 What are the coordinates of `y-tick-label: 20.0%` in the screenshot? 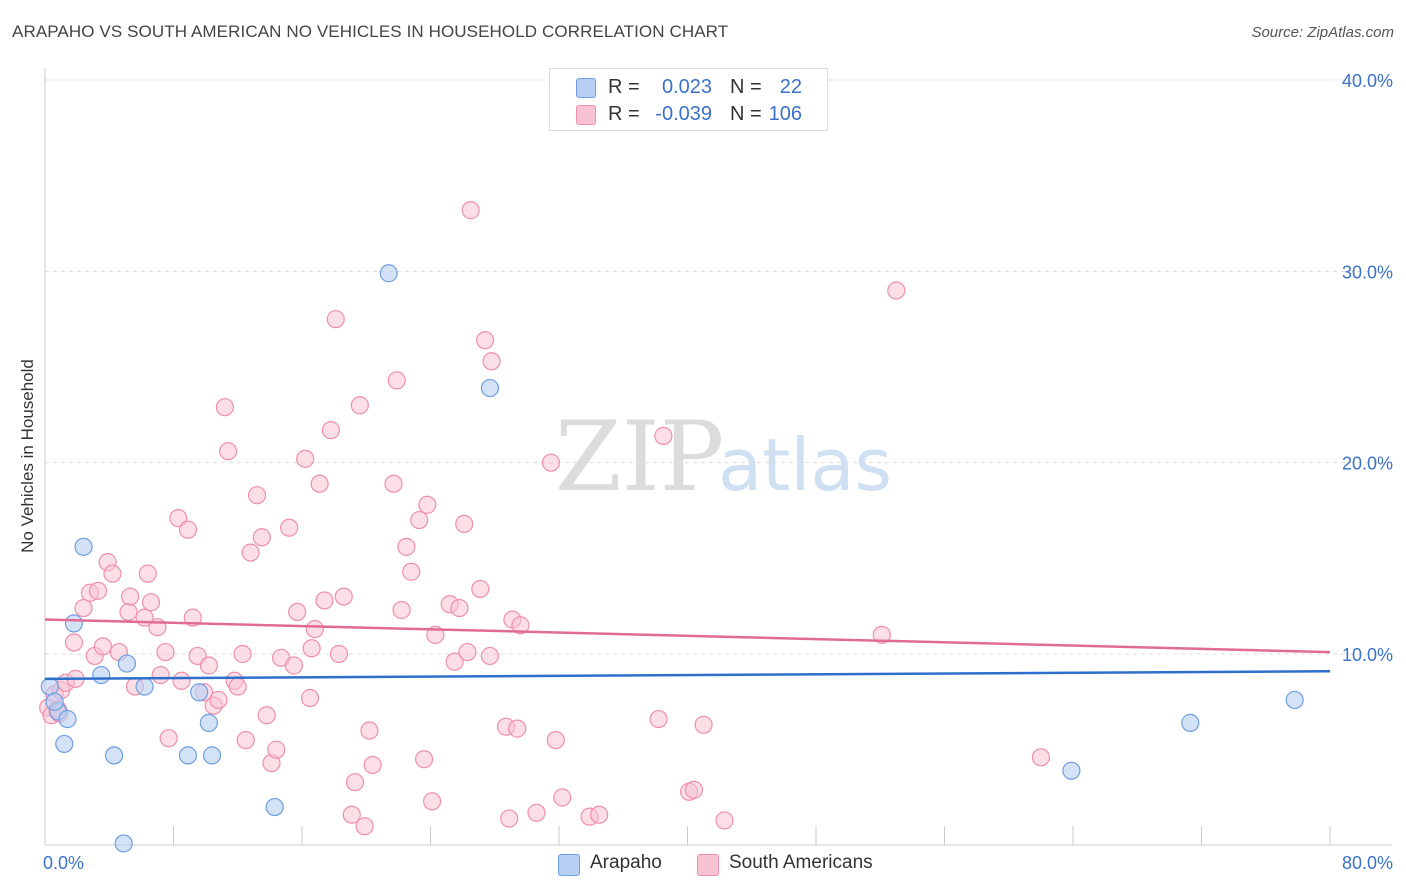 It's located at (1367, 464).